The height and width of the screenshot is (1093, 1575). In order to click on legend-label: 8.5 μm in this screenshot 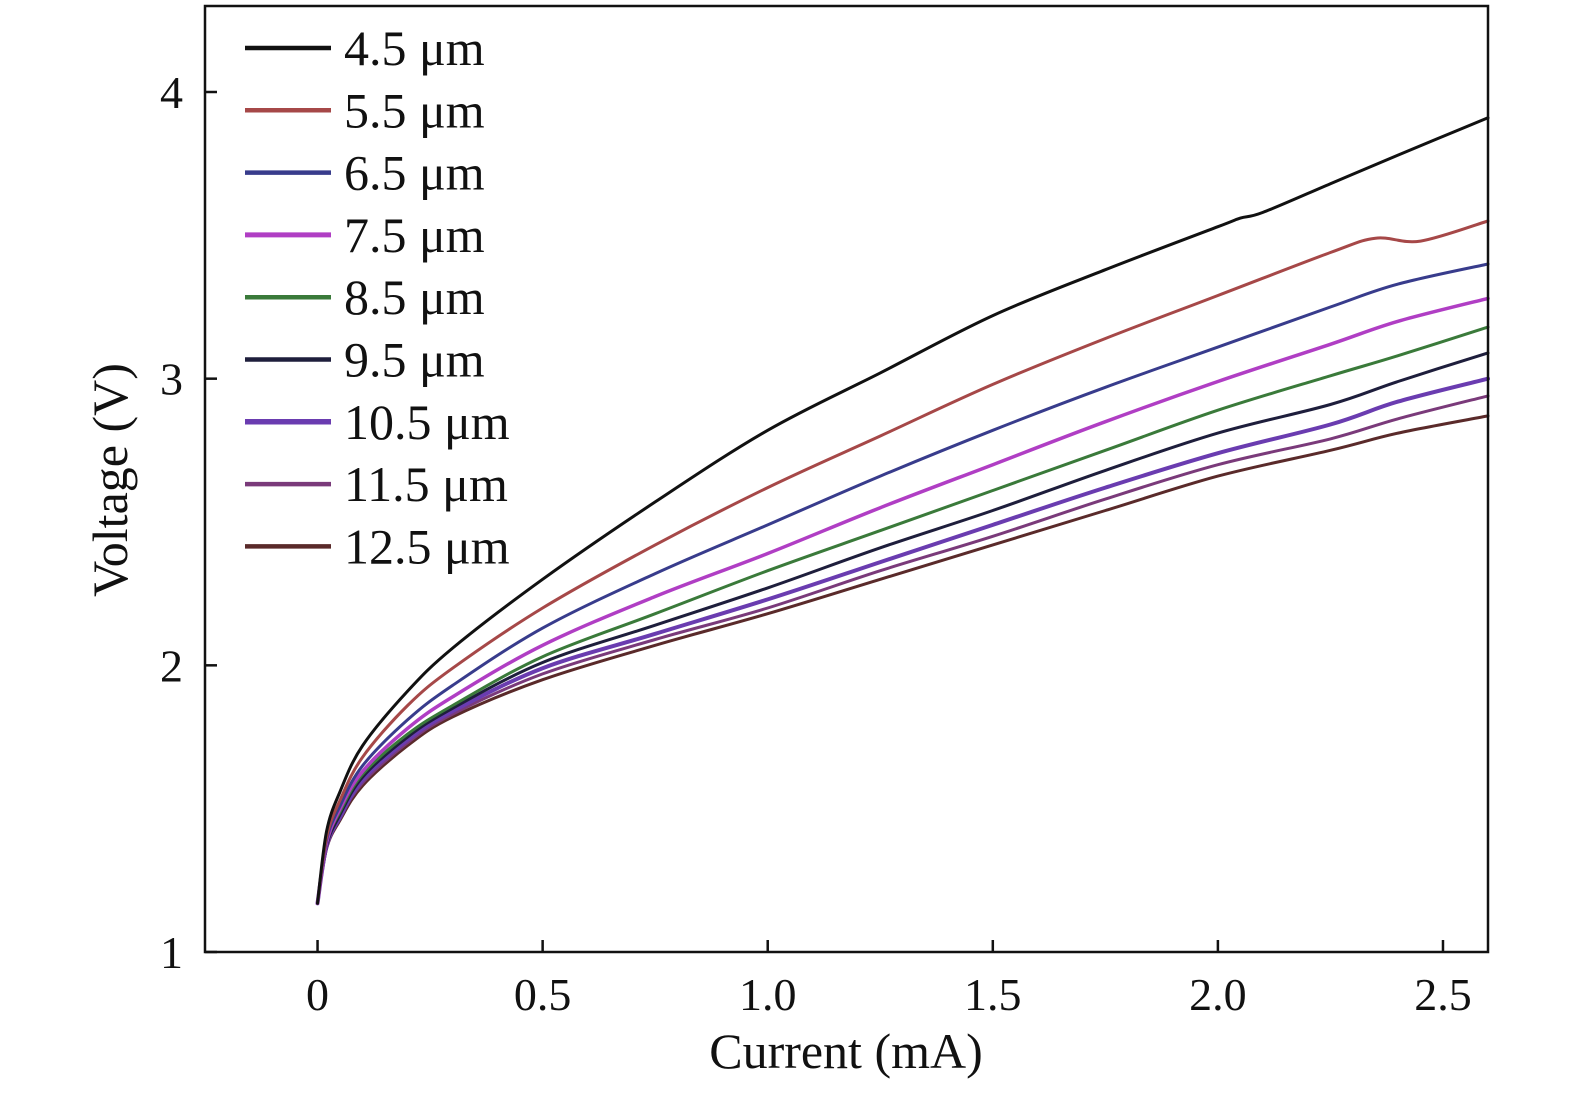, I will do `click(414, 297)`.